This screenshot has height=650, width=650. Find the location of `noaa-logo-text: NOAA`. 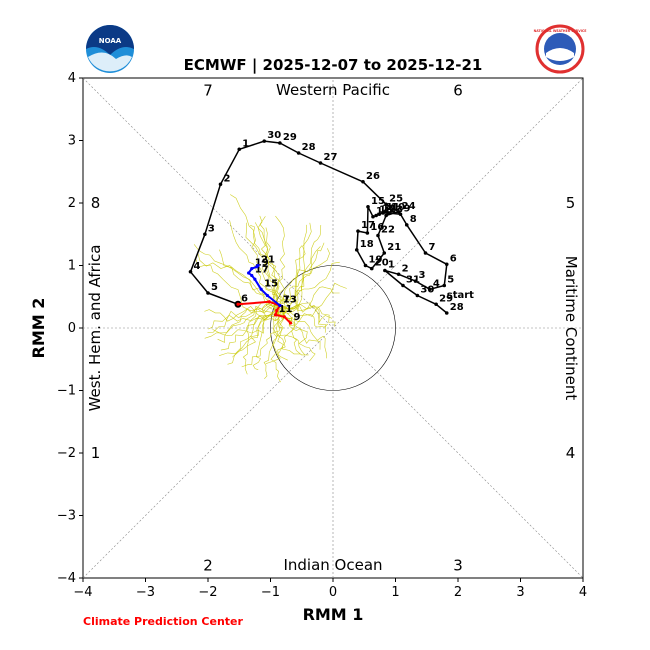

noaa-logo-text: NOAA is located at coordinates (110, 41).